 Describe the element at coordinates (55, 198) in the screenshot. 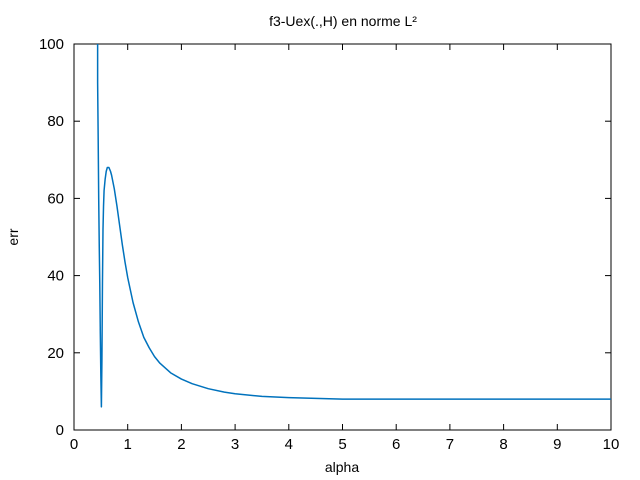

I see `y-tick-label: 60` at that location.